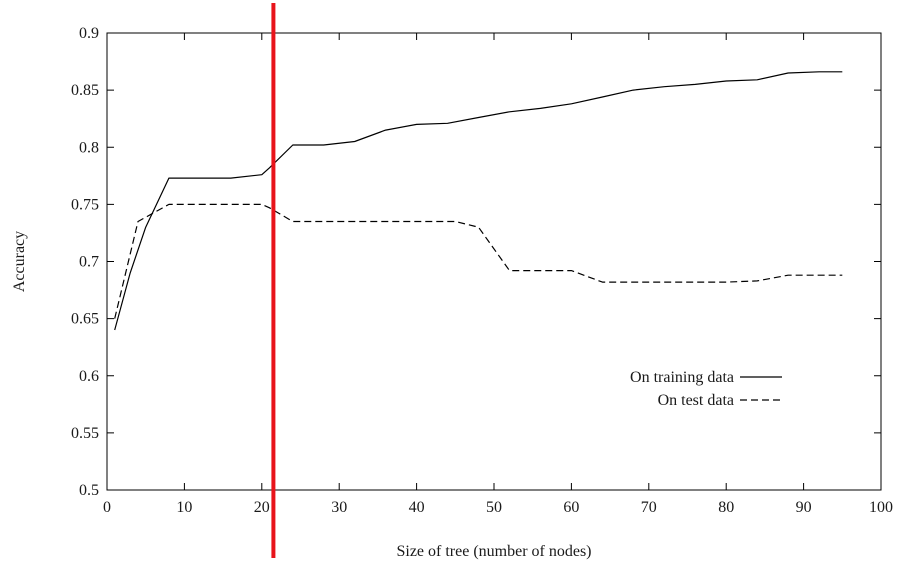 The height and width of the screenshot is (565, 908). I want to click on legend-label: On training data, so click(682, 377).